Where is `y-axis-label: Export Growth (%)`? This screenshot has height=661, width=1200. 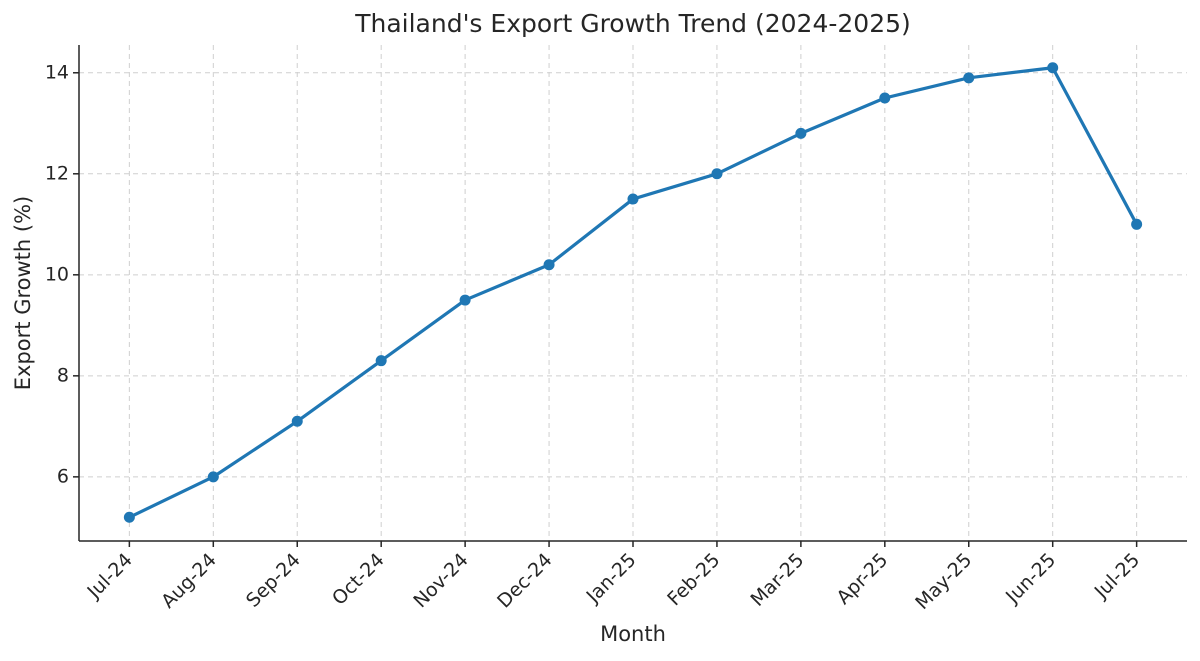 y-axis-label: Export Growth (%) is located at coordinates (23, 293).